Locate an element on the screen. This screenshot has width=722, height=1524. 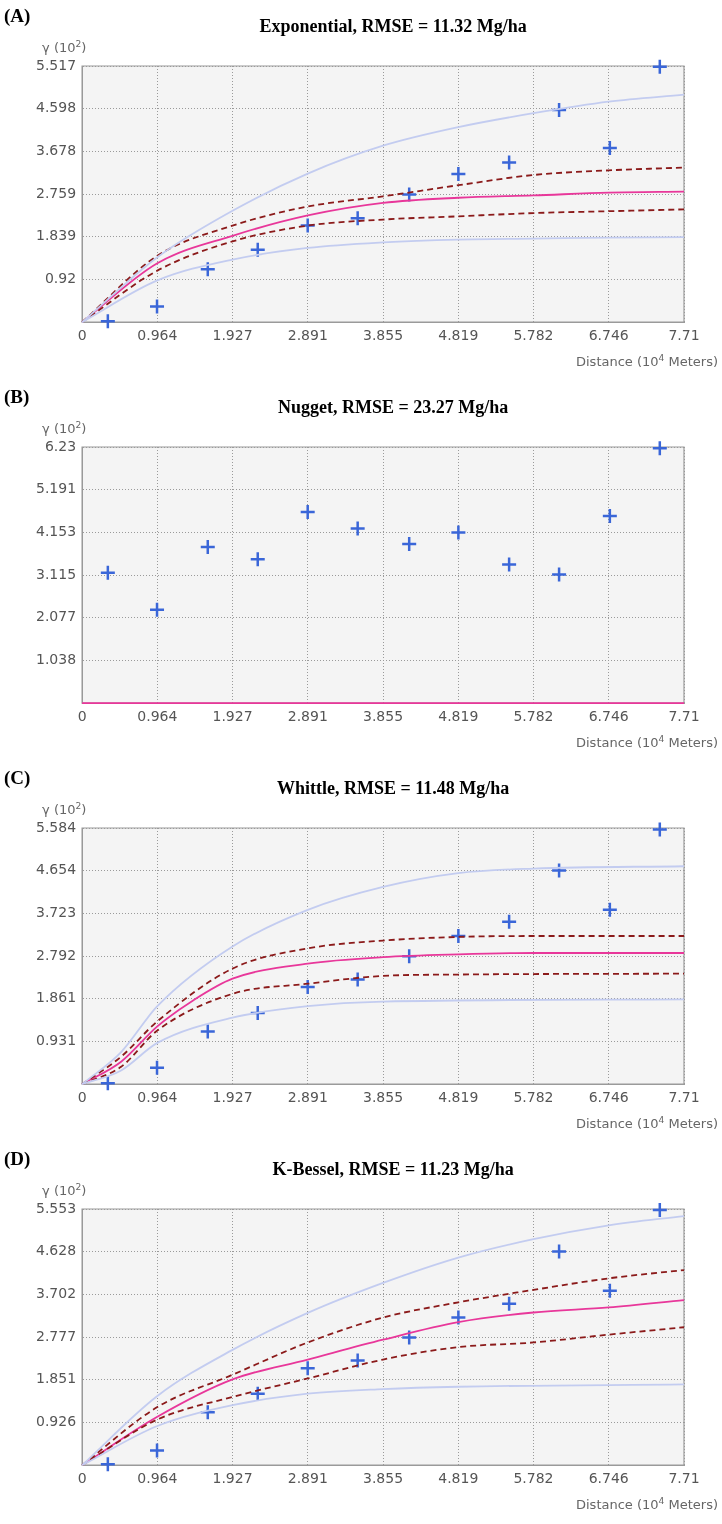
y-tick-label: 2.077 is located at coordinates (56, 616).